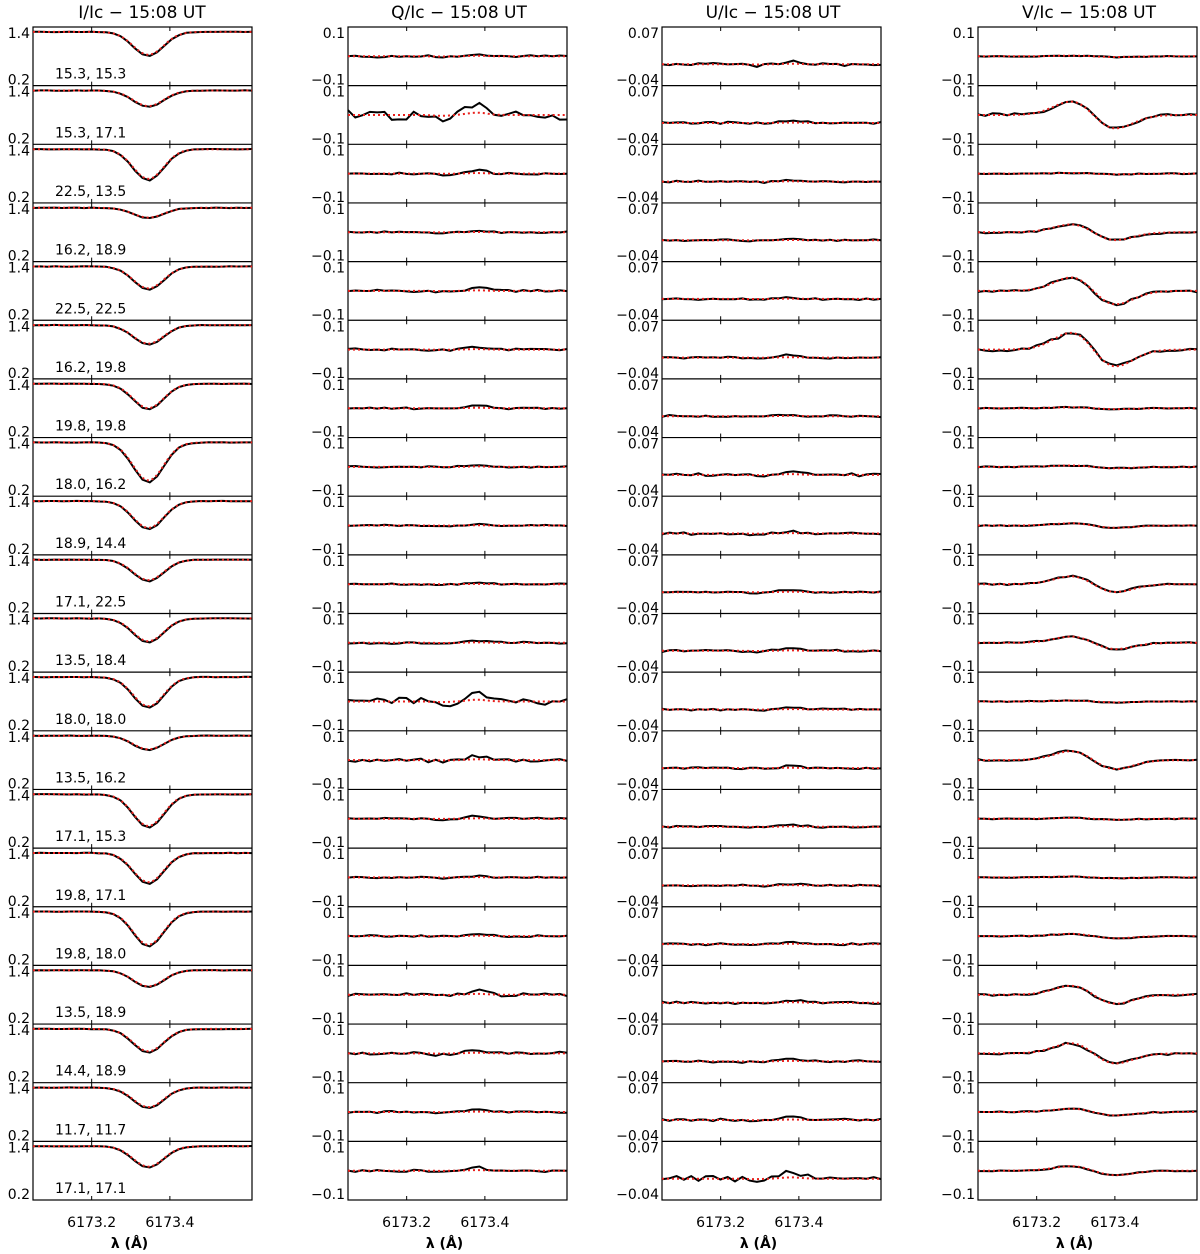 The image size is (1200, 1254). Describe the element at coordinates (1036, 1223) in the screenshot. I see `panel-v-x-tick-label: 6173.2` at that location.